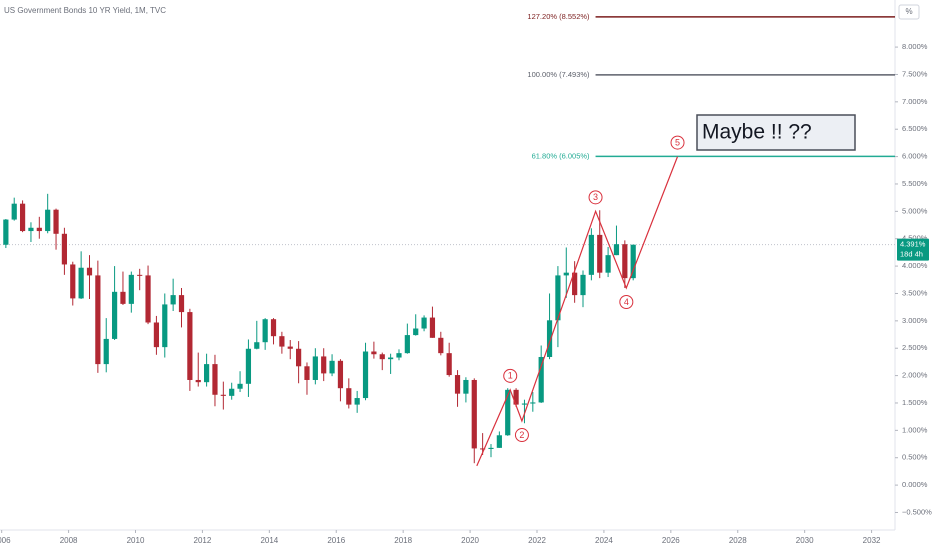  Describe the element at coordinates (626, 302) in the screenshot. I see `wave-label: 4` at that location.